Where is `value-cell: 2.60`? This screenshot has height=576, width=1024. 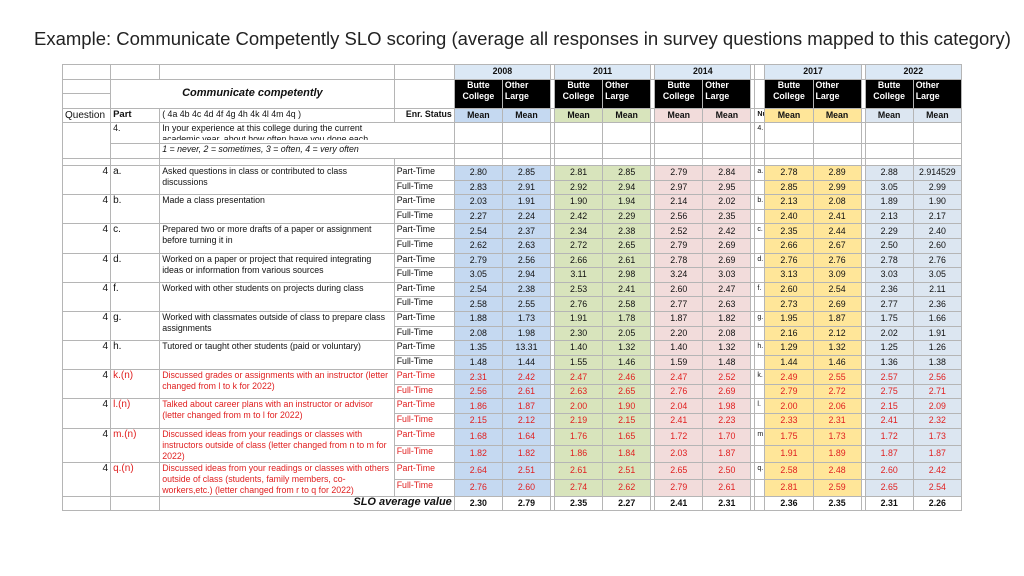
value-cell: 2.60 is located at coordinates (526, 487).